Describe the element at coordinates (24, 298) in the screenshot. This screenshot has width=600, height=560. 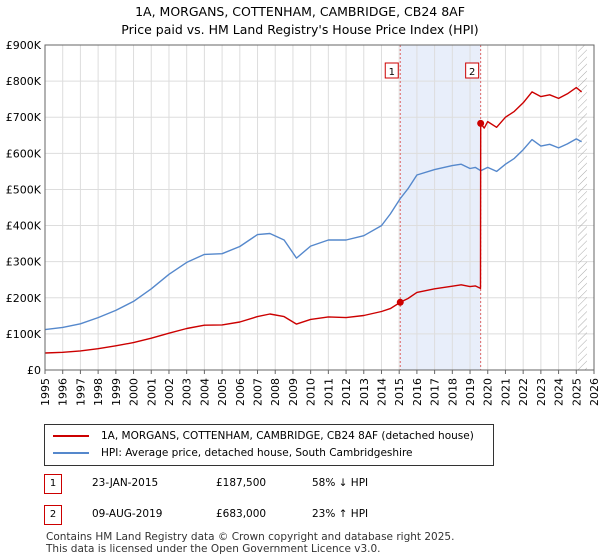
I see `y-tick-label: £200K` at that location.